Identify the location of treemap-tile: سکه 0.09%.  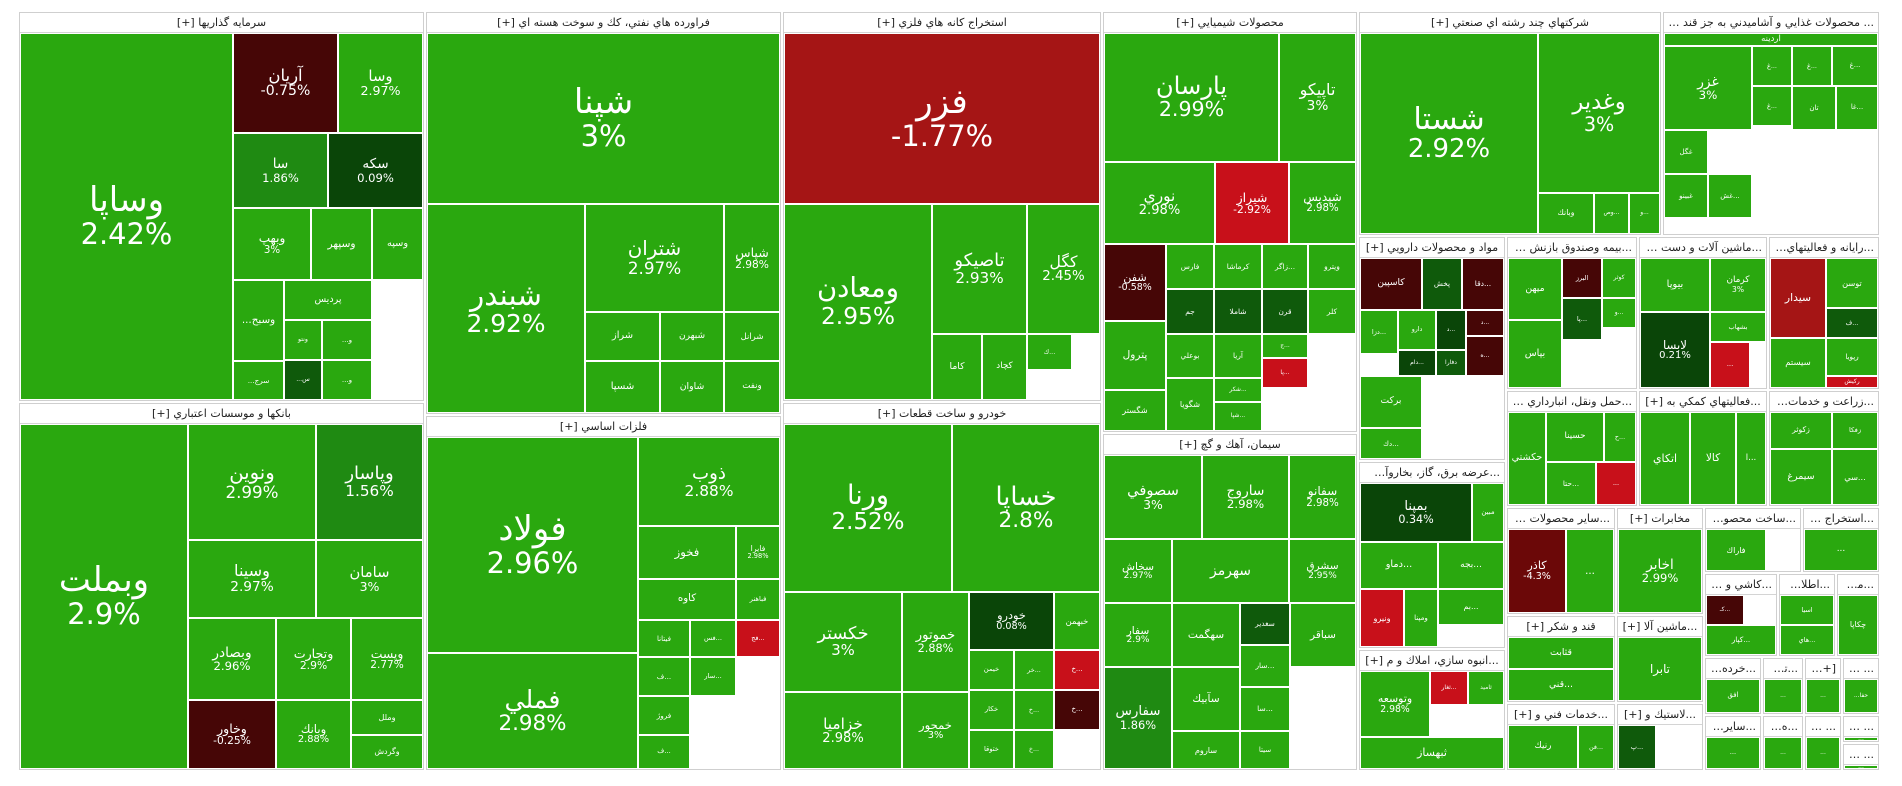
(375, 170).